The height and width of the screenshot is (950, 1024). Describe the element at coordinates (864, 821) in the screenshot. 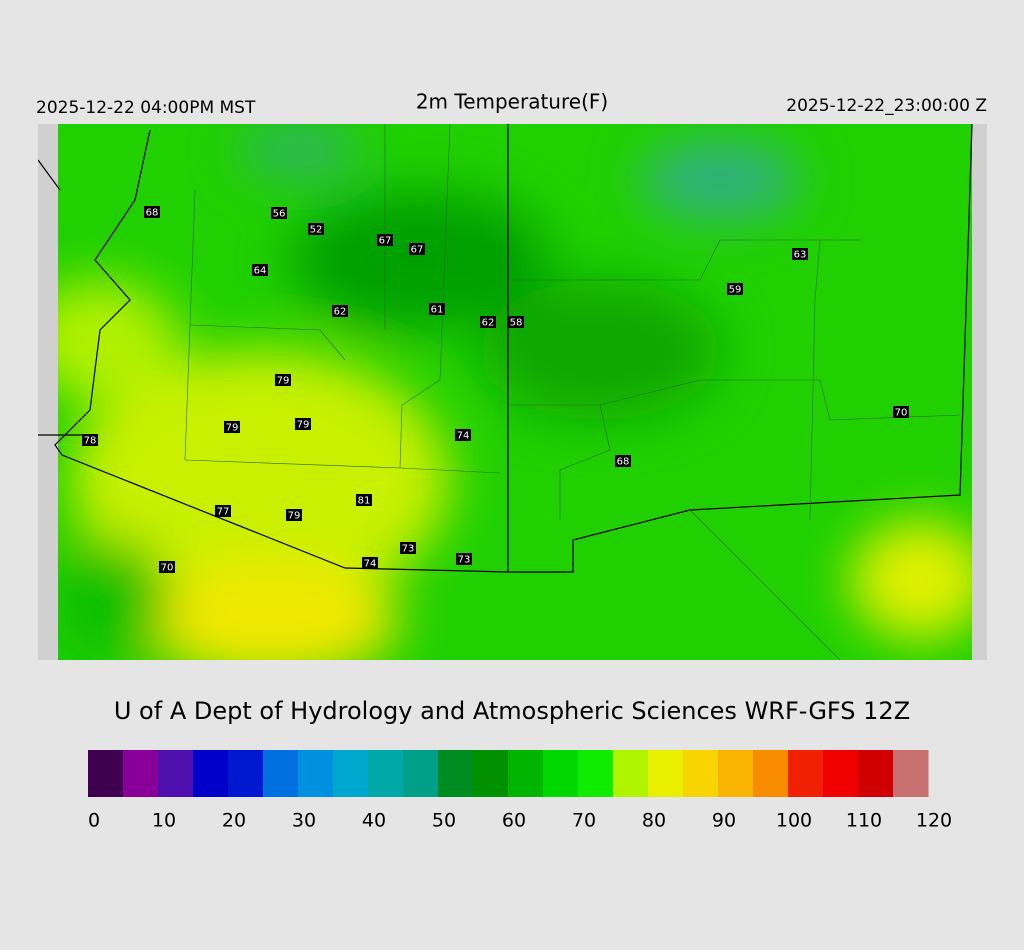

I see `colorbar-tick-label: 110` at that location.